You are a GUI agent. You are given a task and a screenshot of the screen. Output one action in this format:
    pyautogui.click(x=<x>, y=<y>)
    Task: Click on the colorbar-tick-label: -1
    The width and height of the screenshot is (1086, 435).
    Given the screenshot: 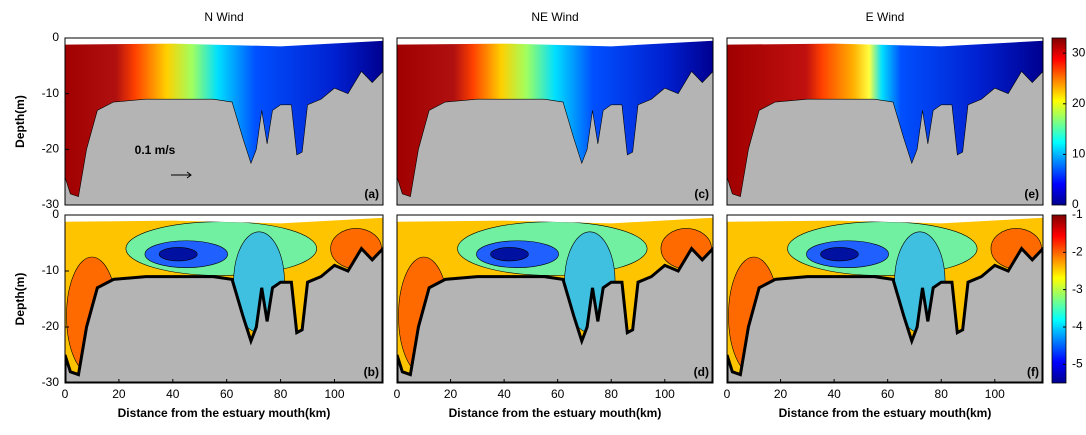 What is the action you would take?
    pyautogui.click(x=1077, y=214)
    